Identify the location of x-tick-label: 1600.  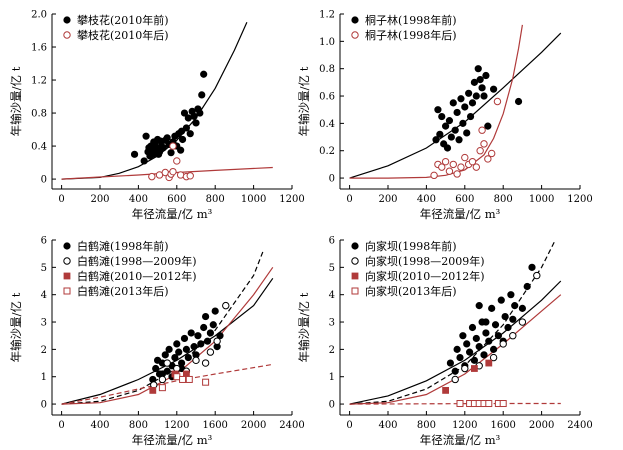
(214, 425).